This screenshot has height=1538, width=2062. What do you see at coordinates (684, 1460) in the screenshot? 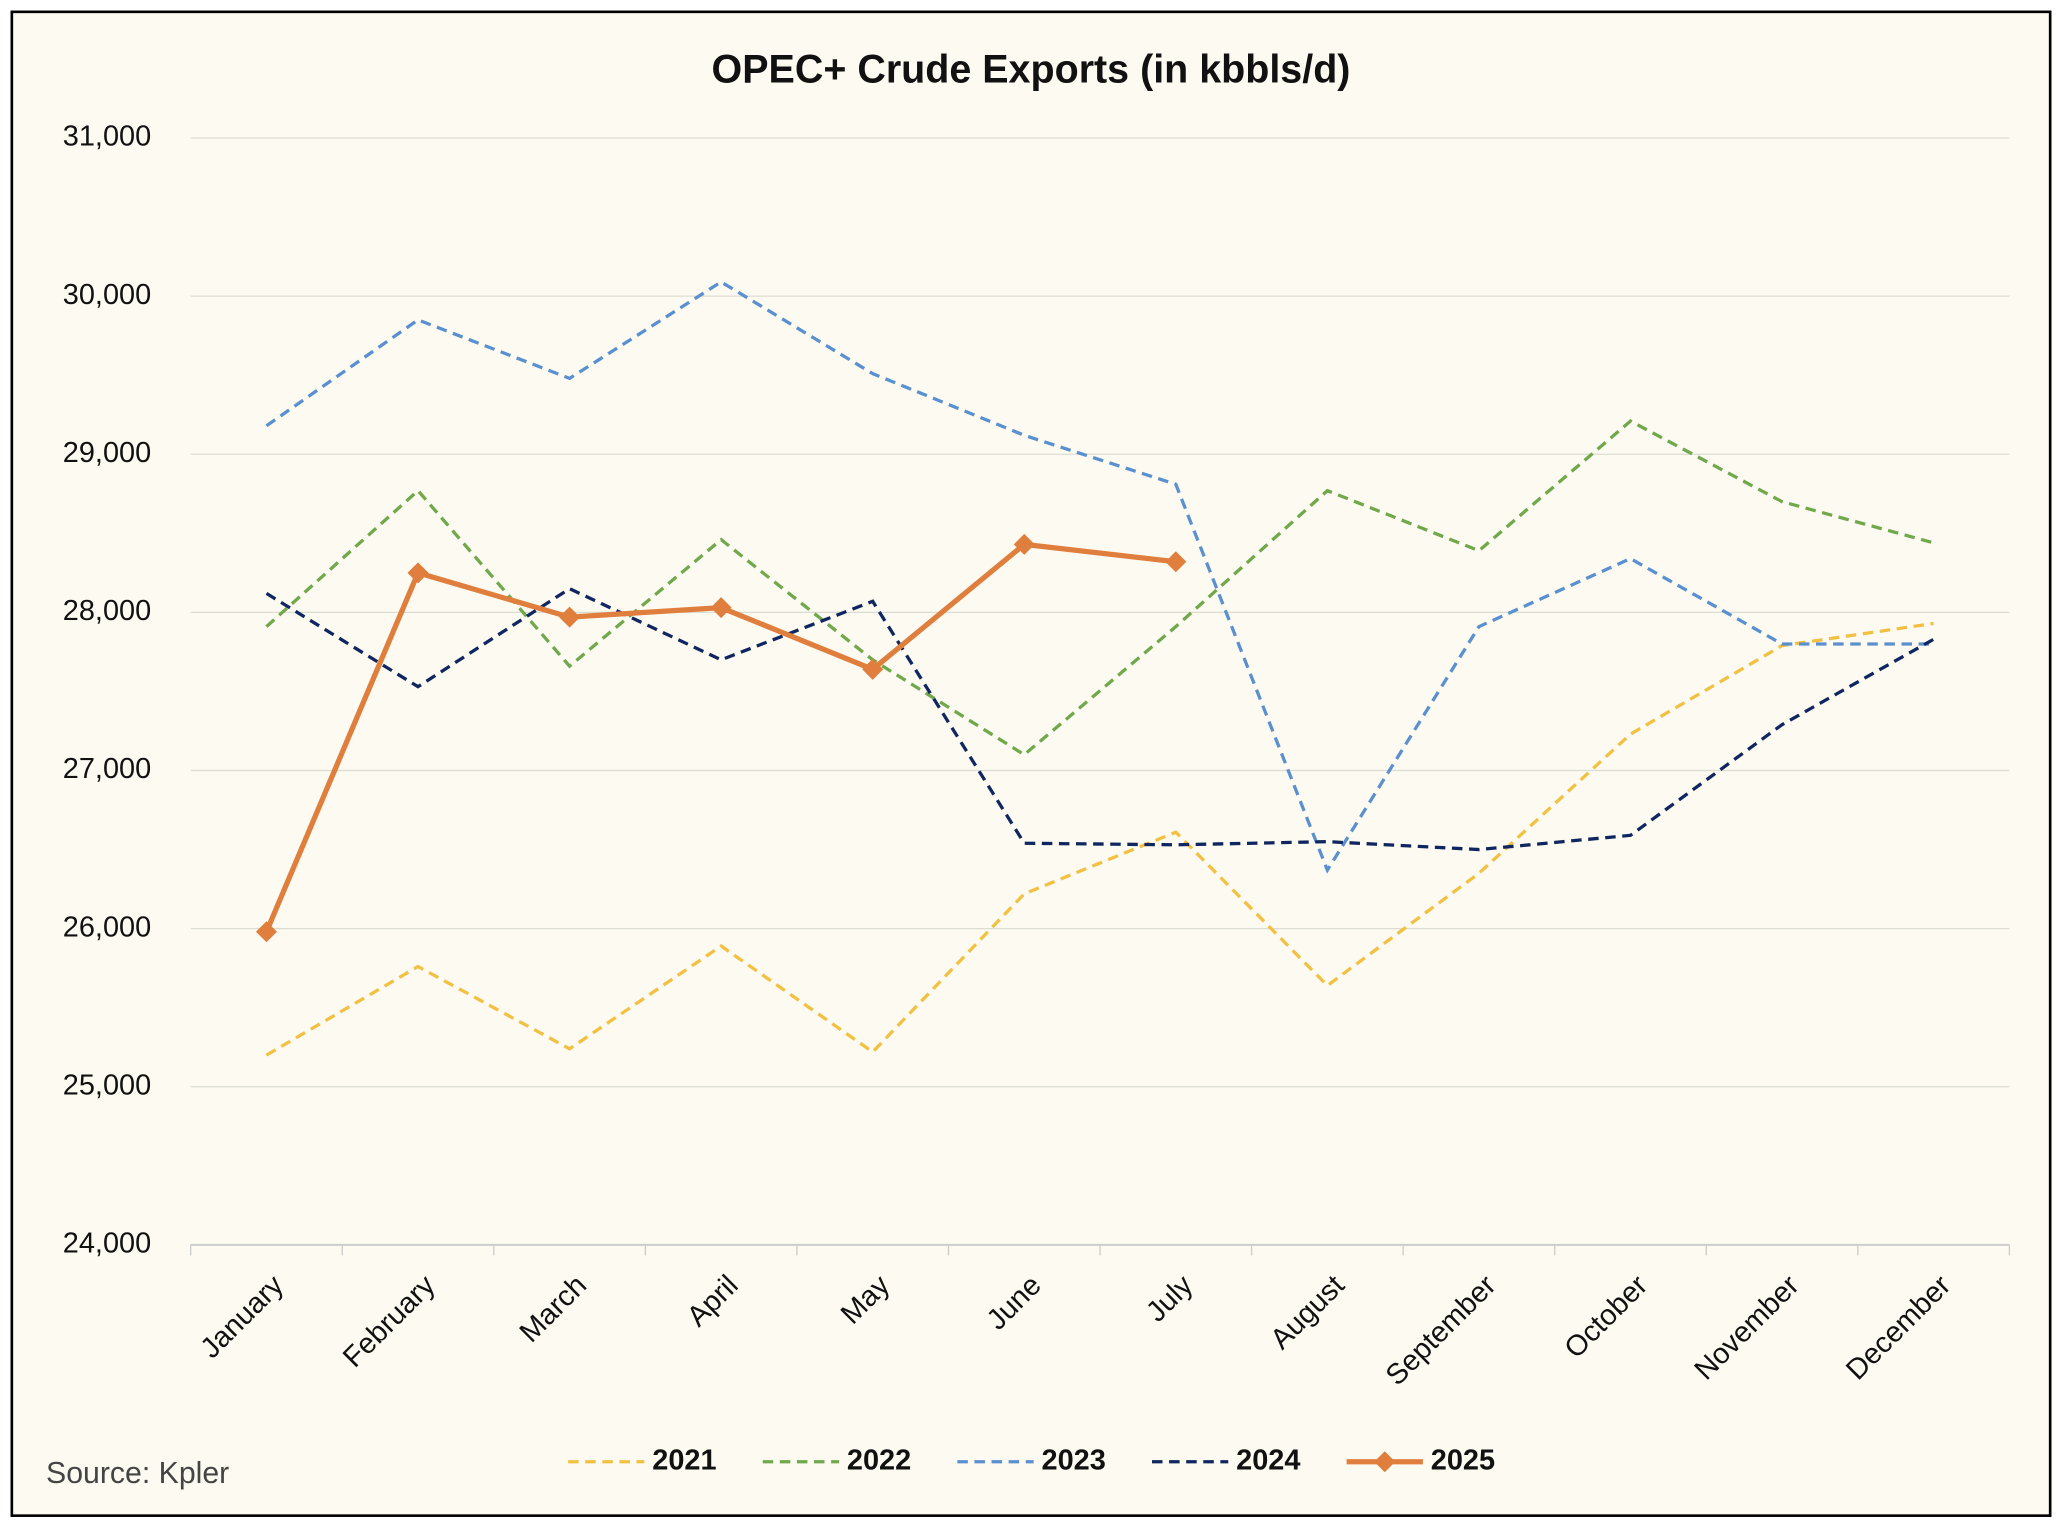
I see `legend-label: 2021` at bounding box center [684, 1460].